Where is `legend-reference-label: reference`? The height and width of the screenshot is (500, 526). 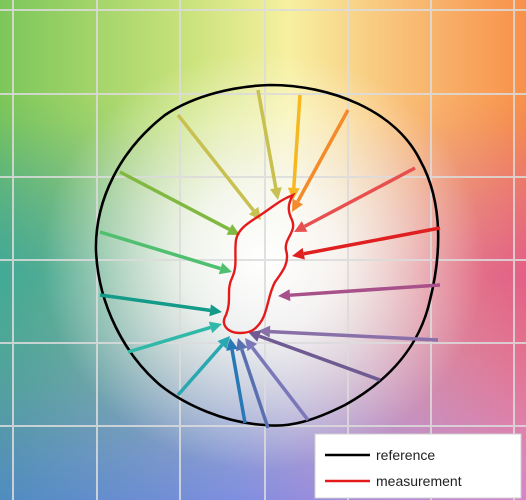 legend-reference-label: reference is located at coordinates (405, 455).